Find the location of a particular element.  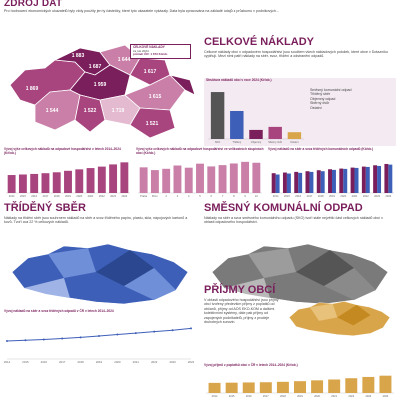

tick-label: SKO is located at coordinates (217, 142).